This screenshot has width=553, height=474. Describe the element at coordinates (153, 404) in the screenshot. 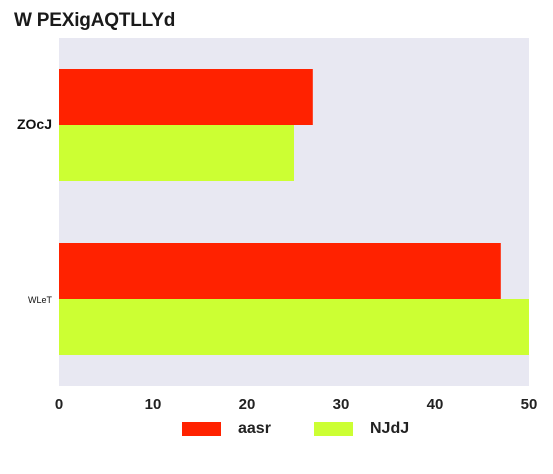

I see `x-tick-label-10: 10` at that location.